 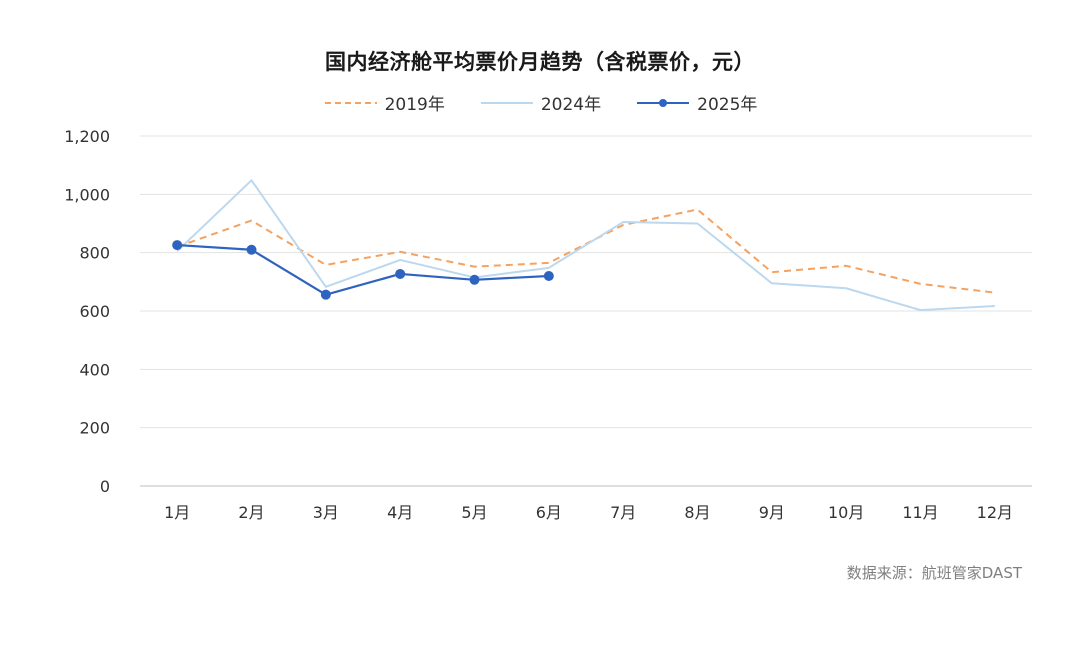 I want to click on x-tick-label: 9月, so click(x=772, y=512).